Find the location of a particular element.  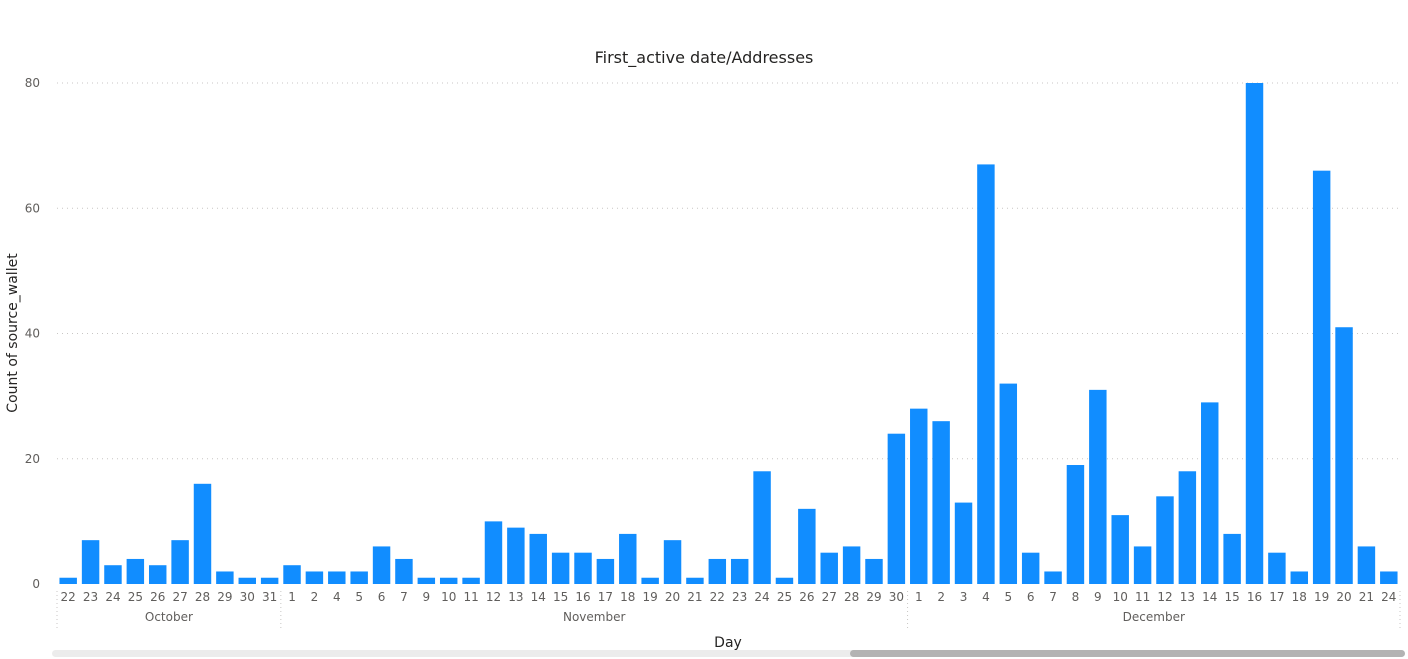

y-axis-ticks: 0 20 40 60 80 is located at coordinates (32, 333).